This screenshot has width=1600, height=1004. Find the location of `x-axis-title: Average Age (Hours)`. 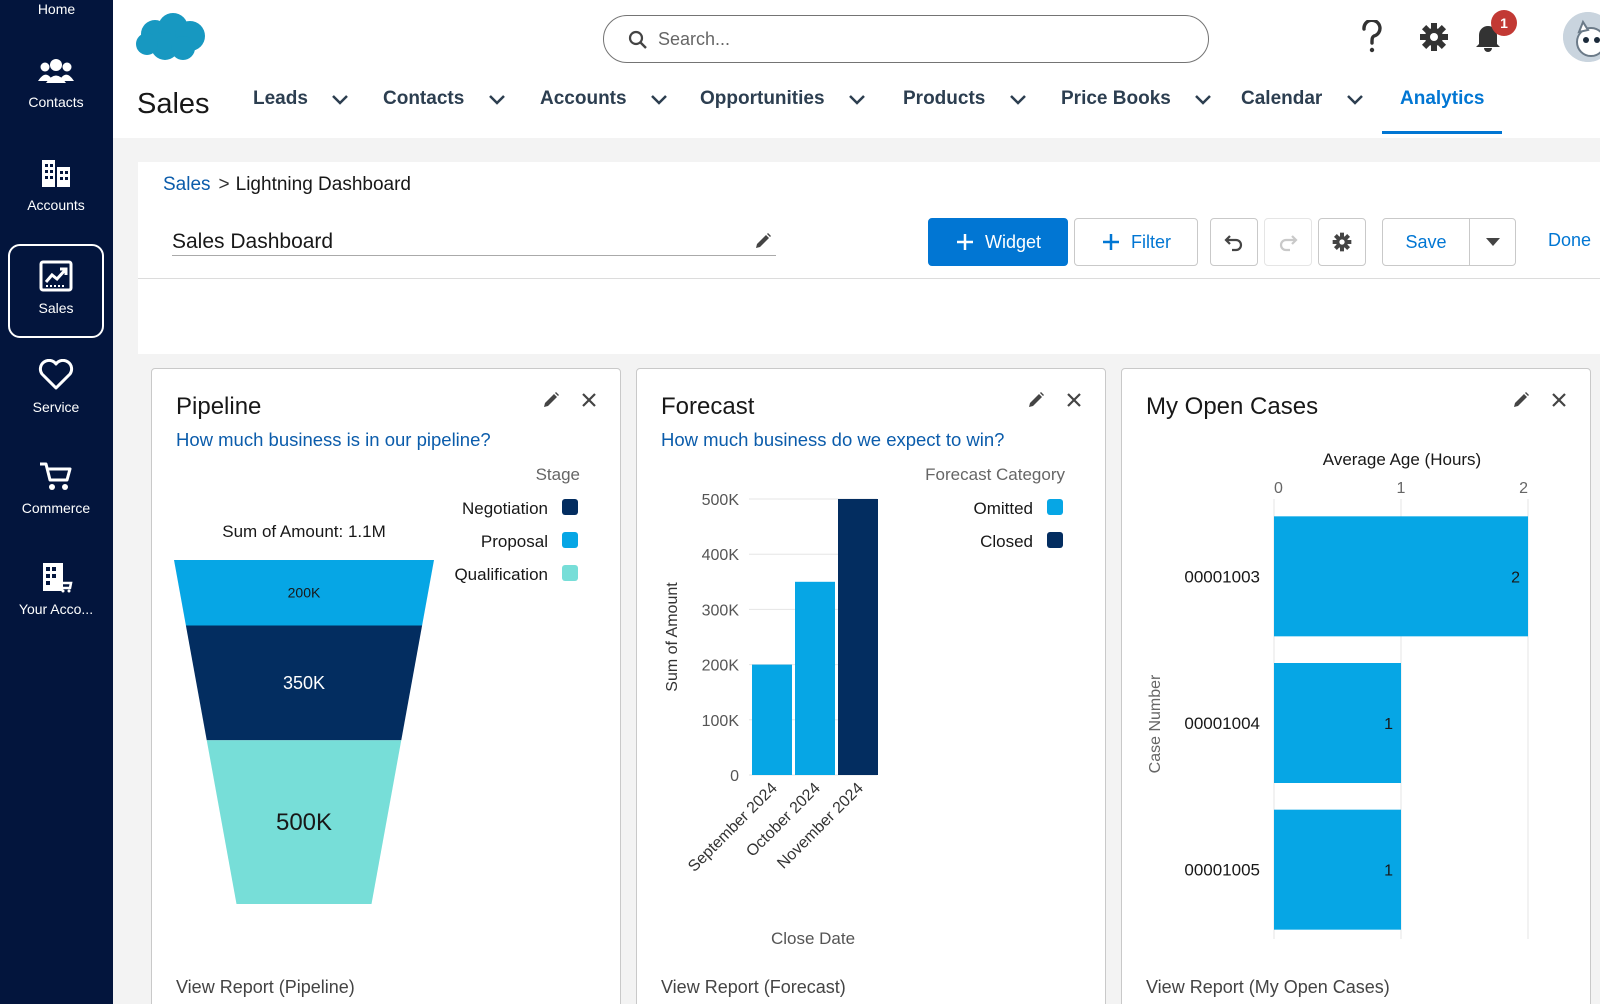

x-axis-title: Average Age (Hours) is located at coordinates (1402, 459).